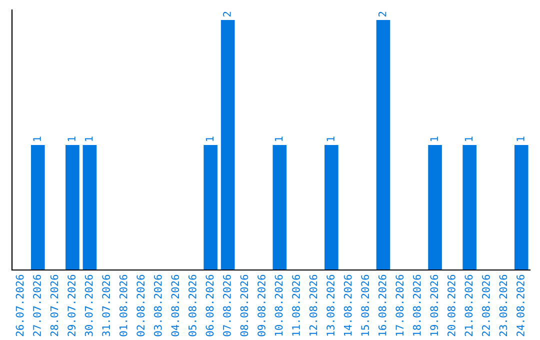  Describe the element at coordinates (503, 305) in the screenshot. I see `x-tick-label: 23.08.2026` at that location.